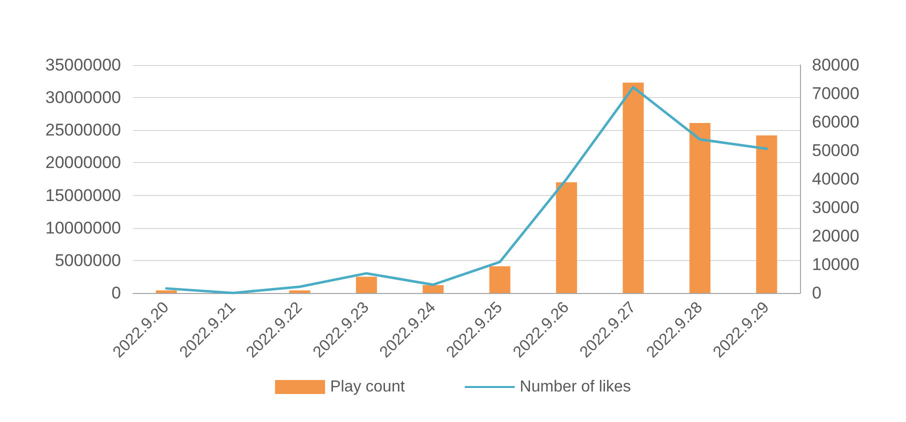 The image size is (906, 422). Describe the element at coordinates (836, 122) in the screenshot. I see `y2-tick-label: 60000` at that location.